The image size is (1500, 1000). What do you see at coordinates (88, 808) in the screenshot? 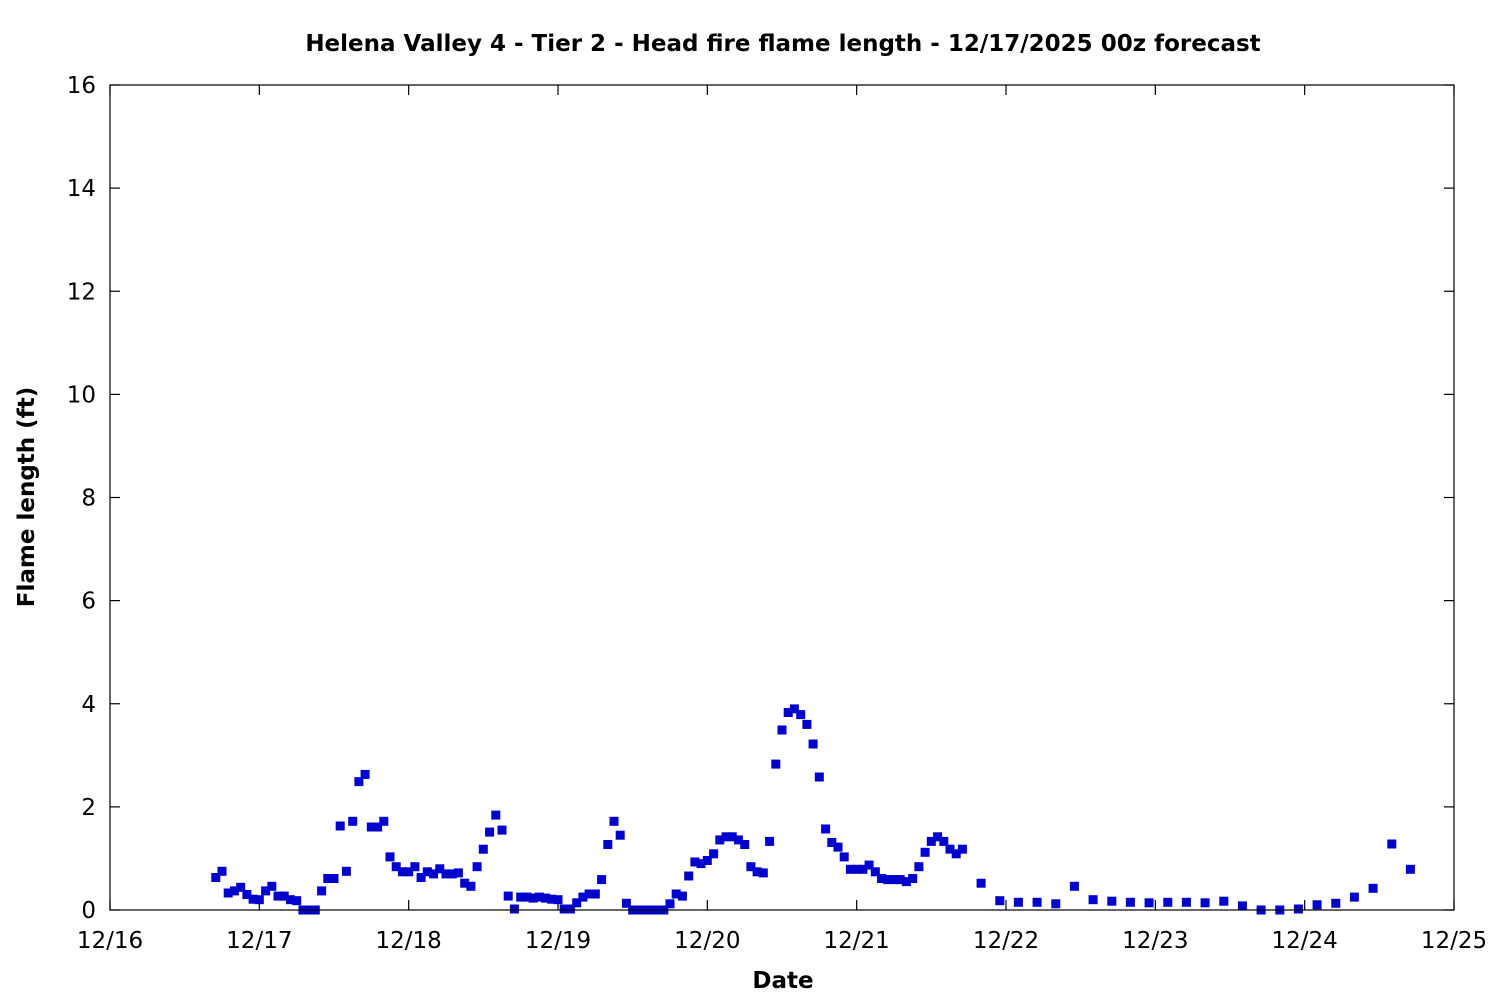
I see `y-tick-label: 2` at bounding box center [88, 808].